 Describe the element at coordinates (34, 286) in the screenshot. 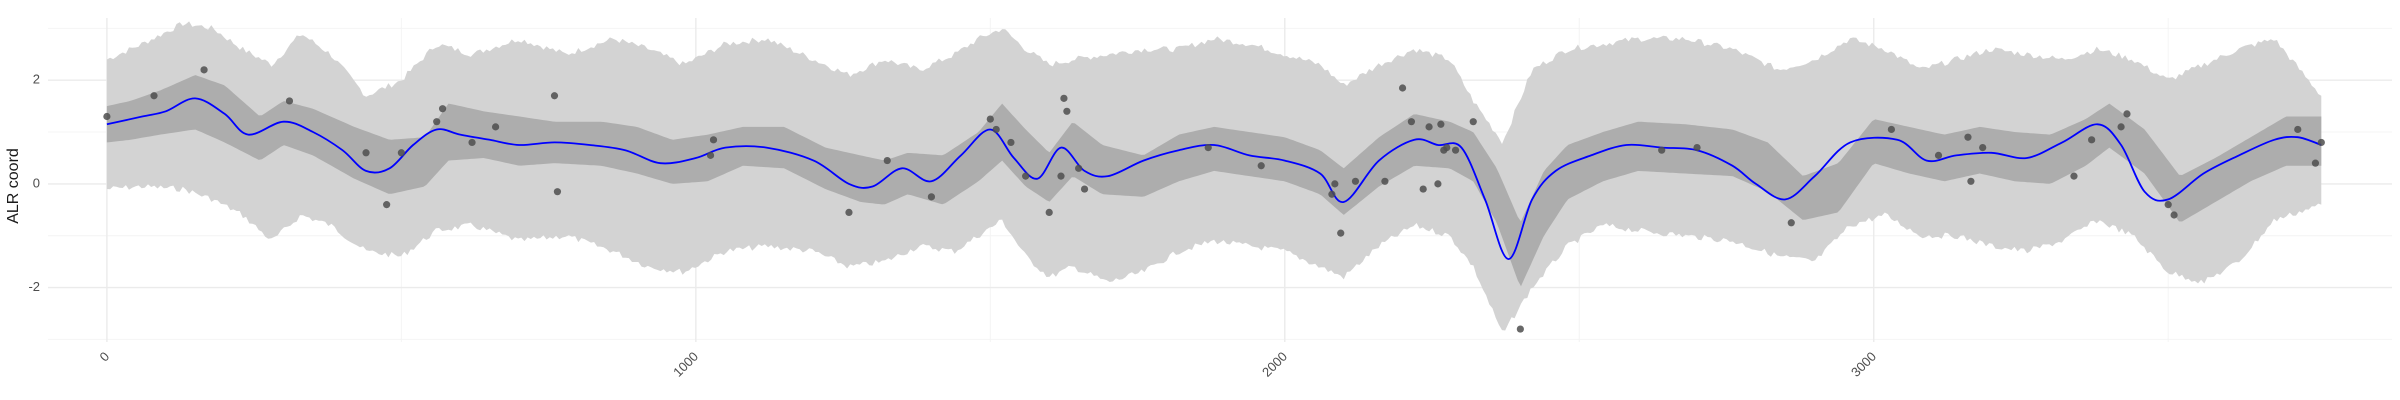

I see `y-tick-label: -2` at that location.